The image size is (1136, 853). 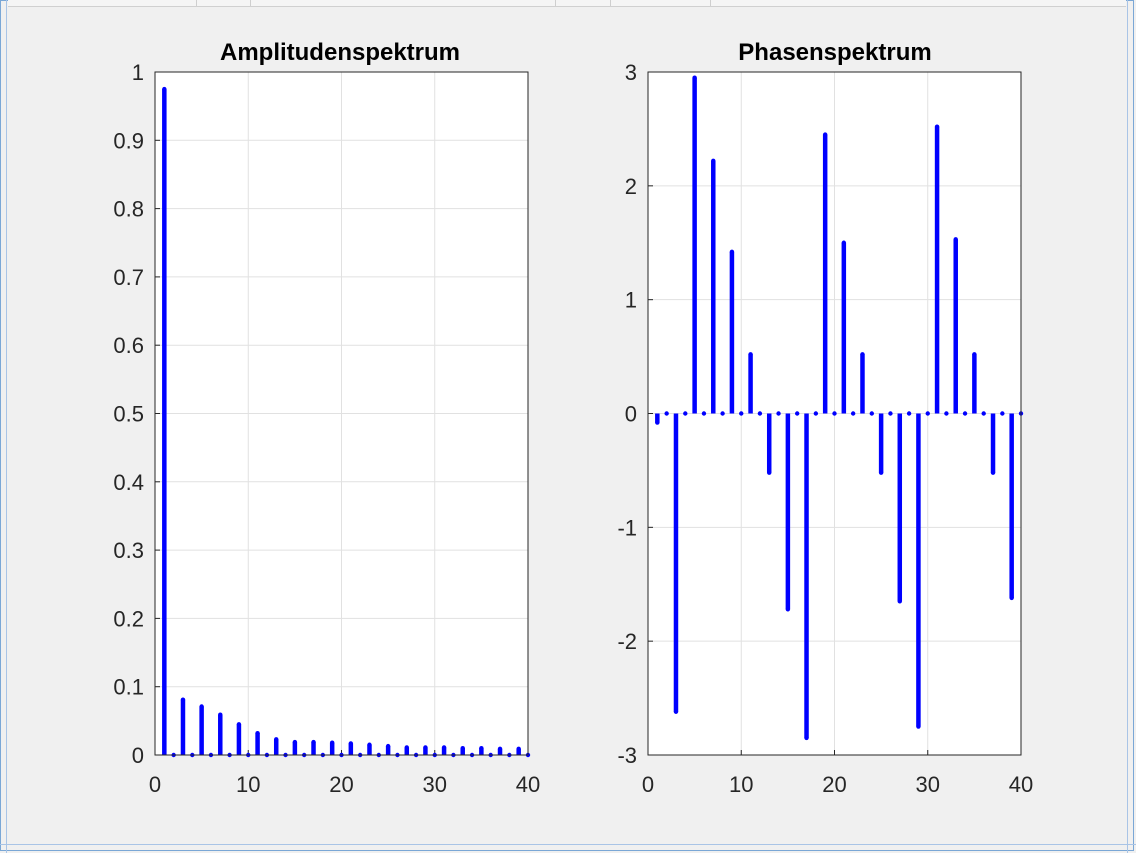 I want to click on figure-toolbar, so click(x=567, y=3).